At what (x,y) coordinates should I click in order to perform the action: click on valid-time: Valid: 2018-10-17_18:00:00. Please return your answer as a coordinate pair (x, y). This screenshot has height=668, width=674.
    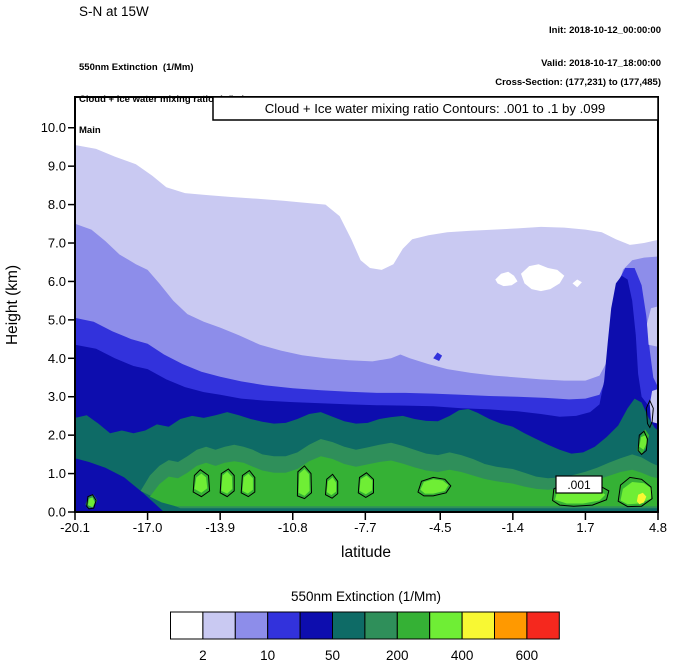
    Looking at the image, I should click on (601, 63).